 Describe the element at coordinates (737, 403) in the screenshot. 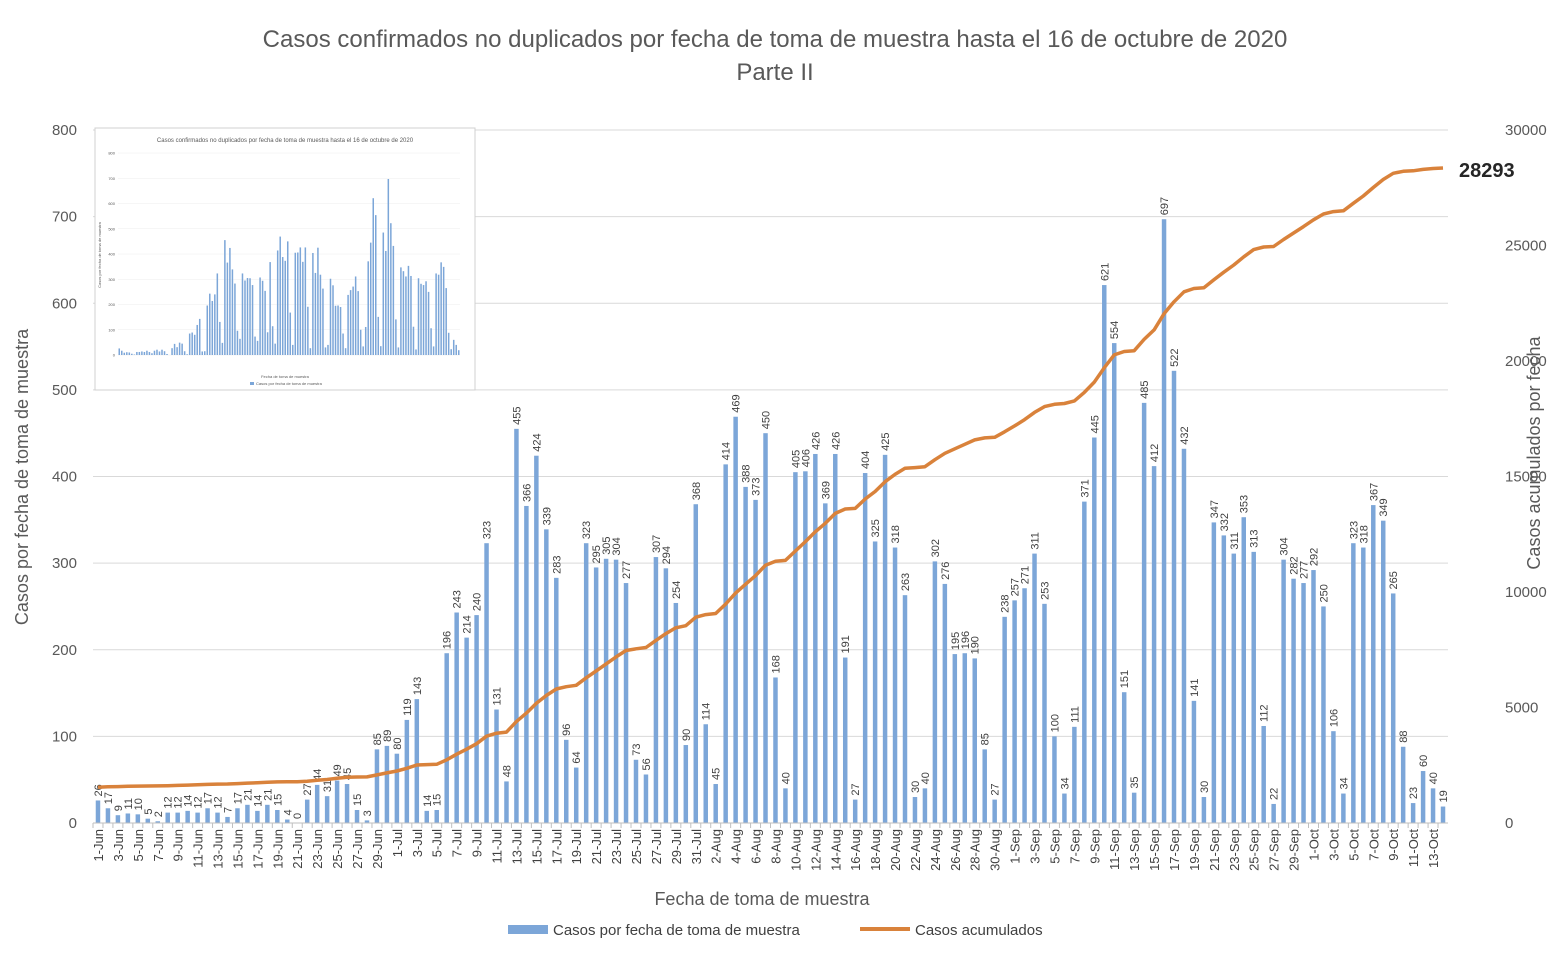

I see `bar-data-label: 469` at that location.